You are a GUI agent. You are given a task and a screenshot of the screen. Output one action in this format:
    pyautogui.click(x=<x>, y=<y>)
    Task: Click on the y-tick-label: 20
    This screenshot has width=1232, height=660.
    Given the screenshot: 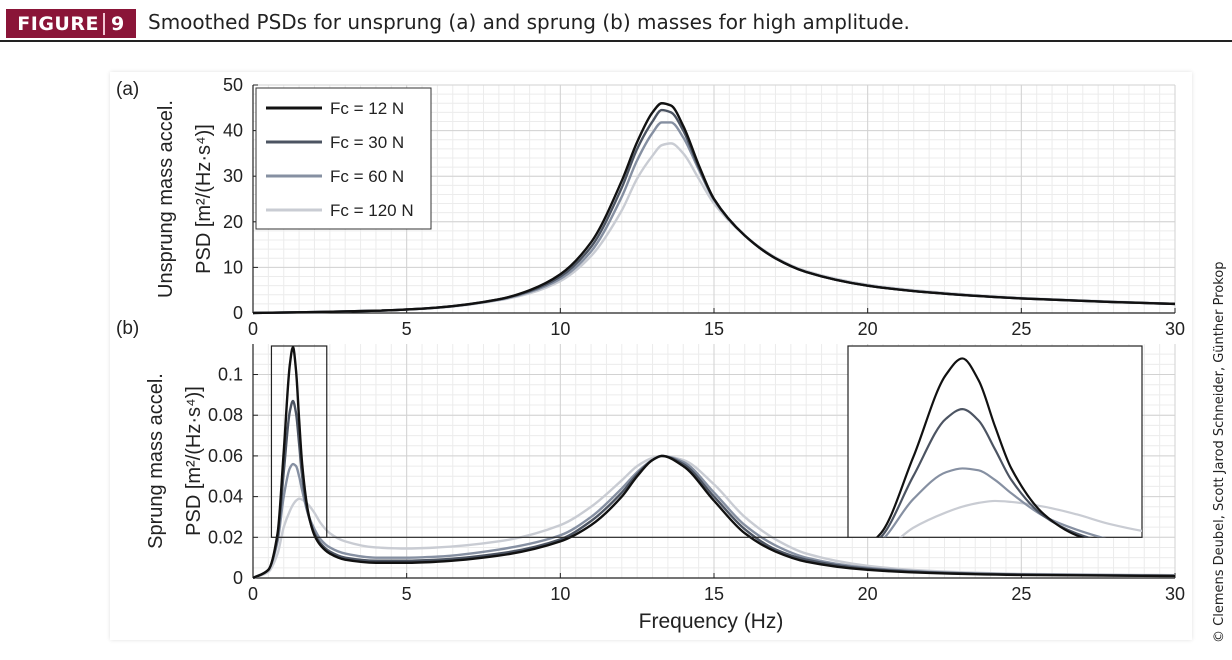 What is the action you would take?
    pyautogui.click(x=233, y=222)
    